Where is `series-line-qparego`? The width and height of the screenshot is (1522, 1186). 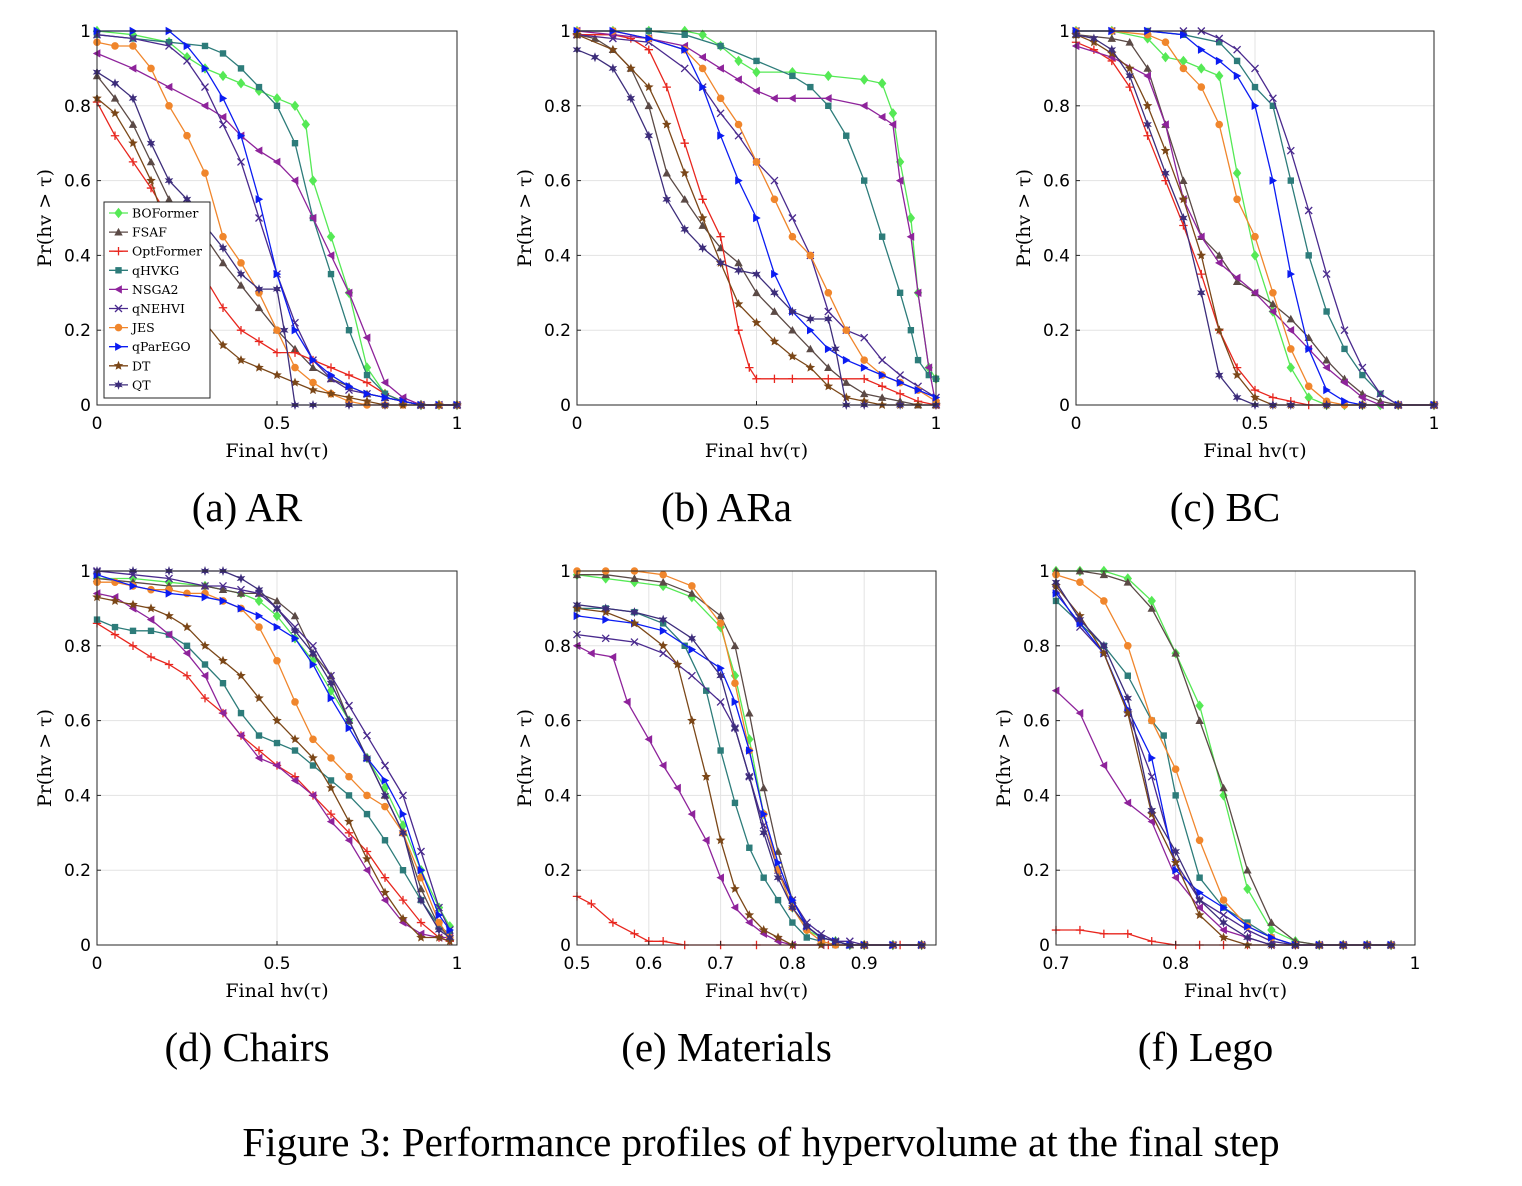
series-line-qparego is located at coordinates (1255, 218).